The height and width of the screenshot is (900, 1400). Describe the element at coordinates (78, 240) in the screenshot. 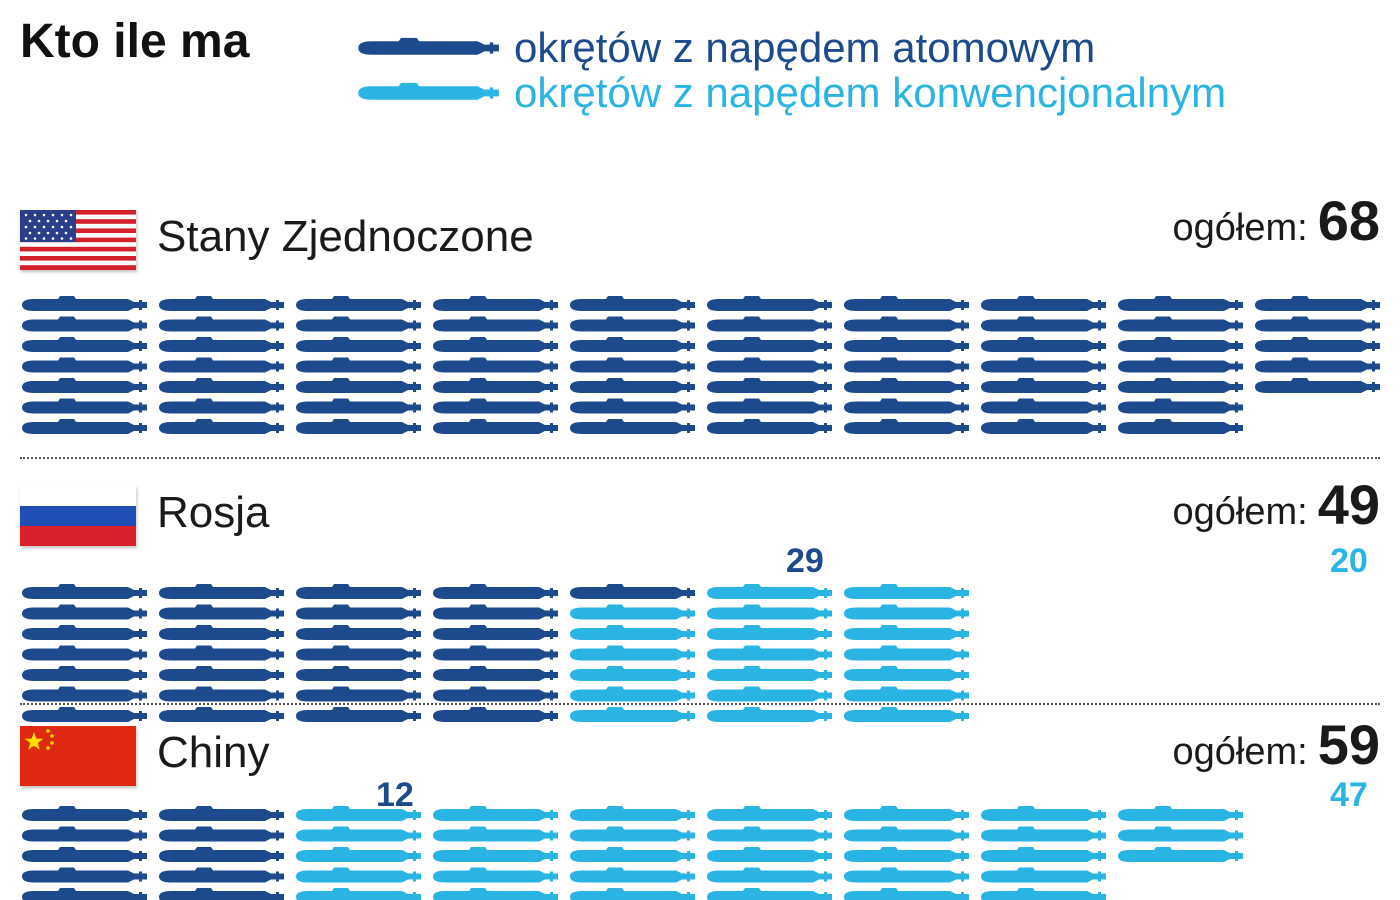

I see `usa-flag` at that location.